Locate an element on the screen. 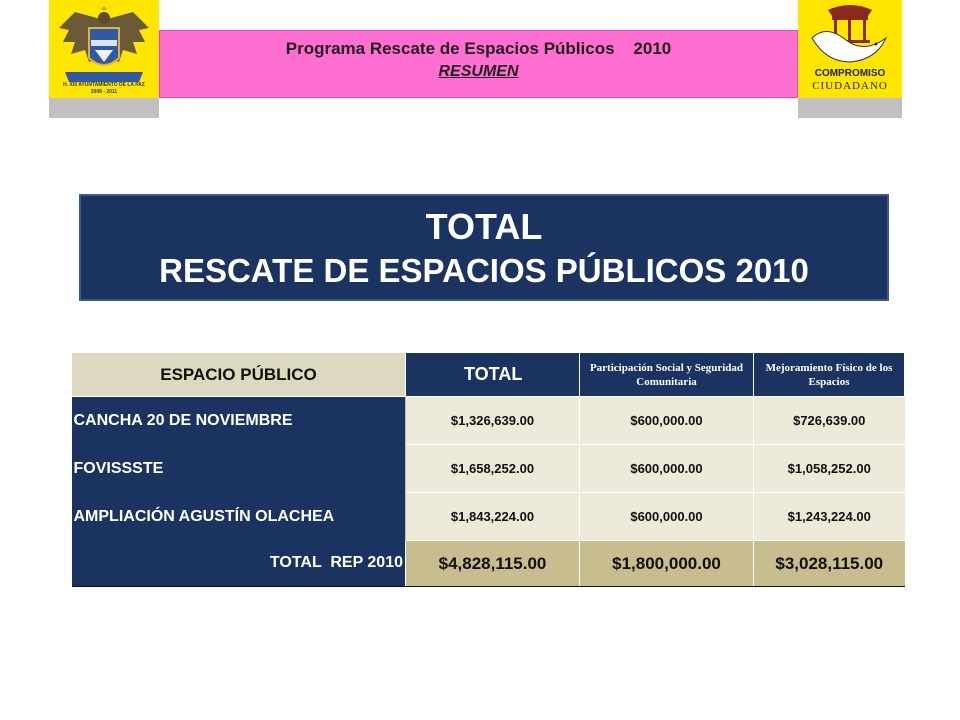  row-mejoramiento: $1,058,252.00 is located at coordinates (829, 468).